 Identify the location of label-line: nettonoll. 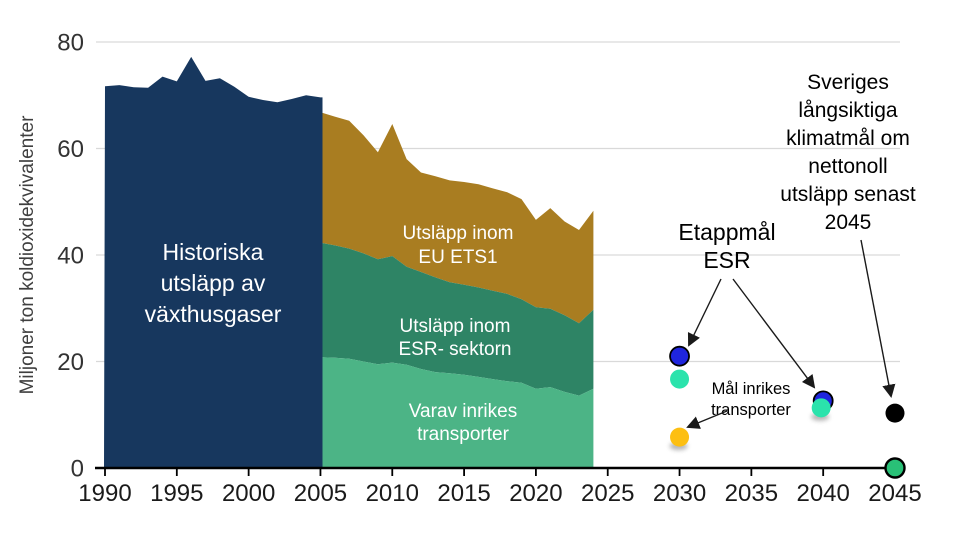
(847, 166).